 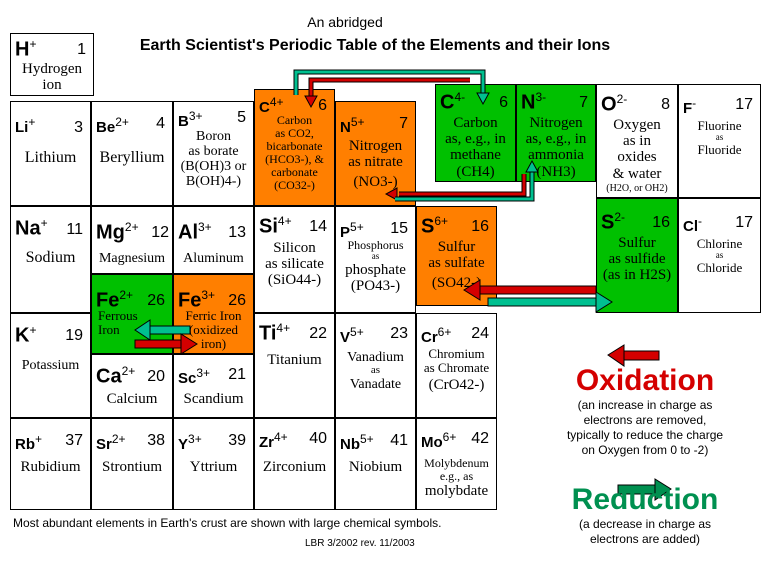 I want to click on carbon-redox-arrows, so click(x=391, y=89).